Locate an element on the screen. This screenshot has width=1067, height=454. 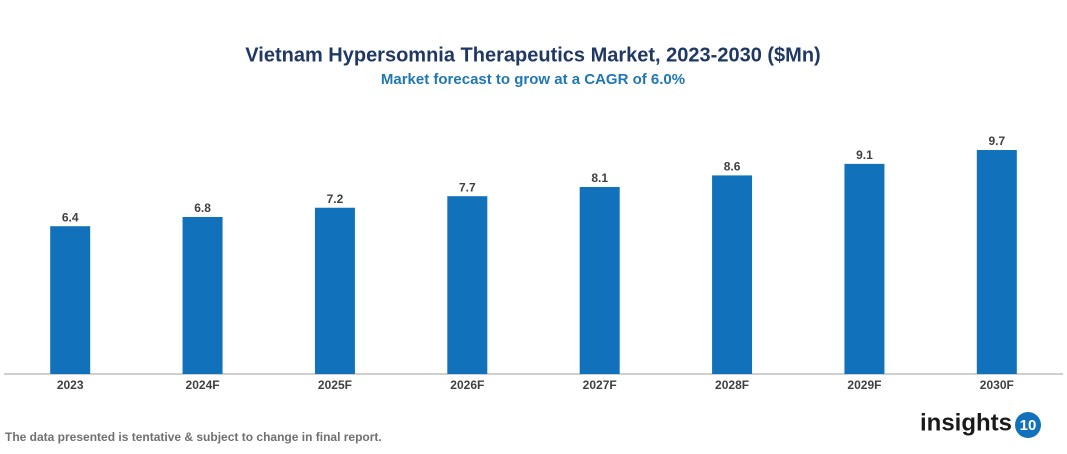
data-label: 6.4 is located at coordinates (70, 217).